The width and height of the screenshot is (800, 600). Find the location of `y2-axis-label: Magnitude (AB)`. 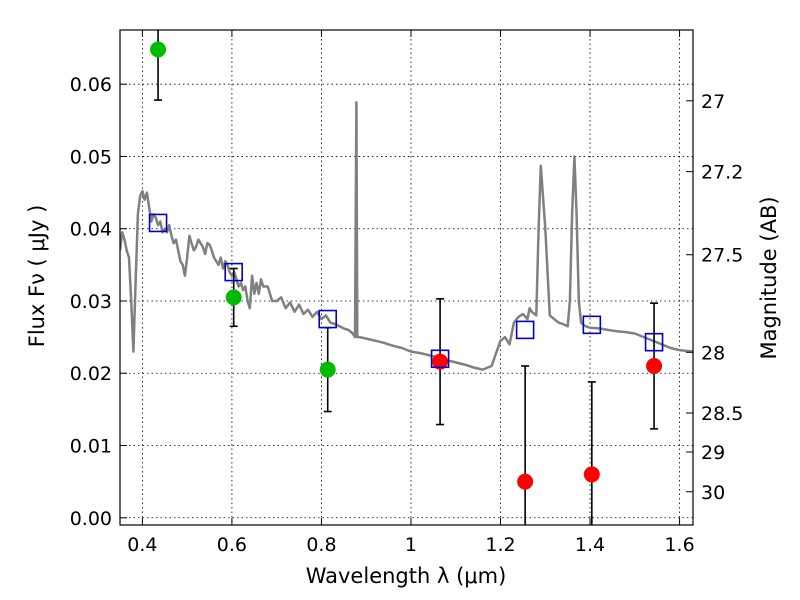

y2-axis-label: Magnitude (AB) is located at coordinates (769, 277).